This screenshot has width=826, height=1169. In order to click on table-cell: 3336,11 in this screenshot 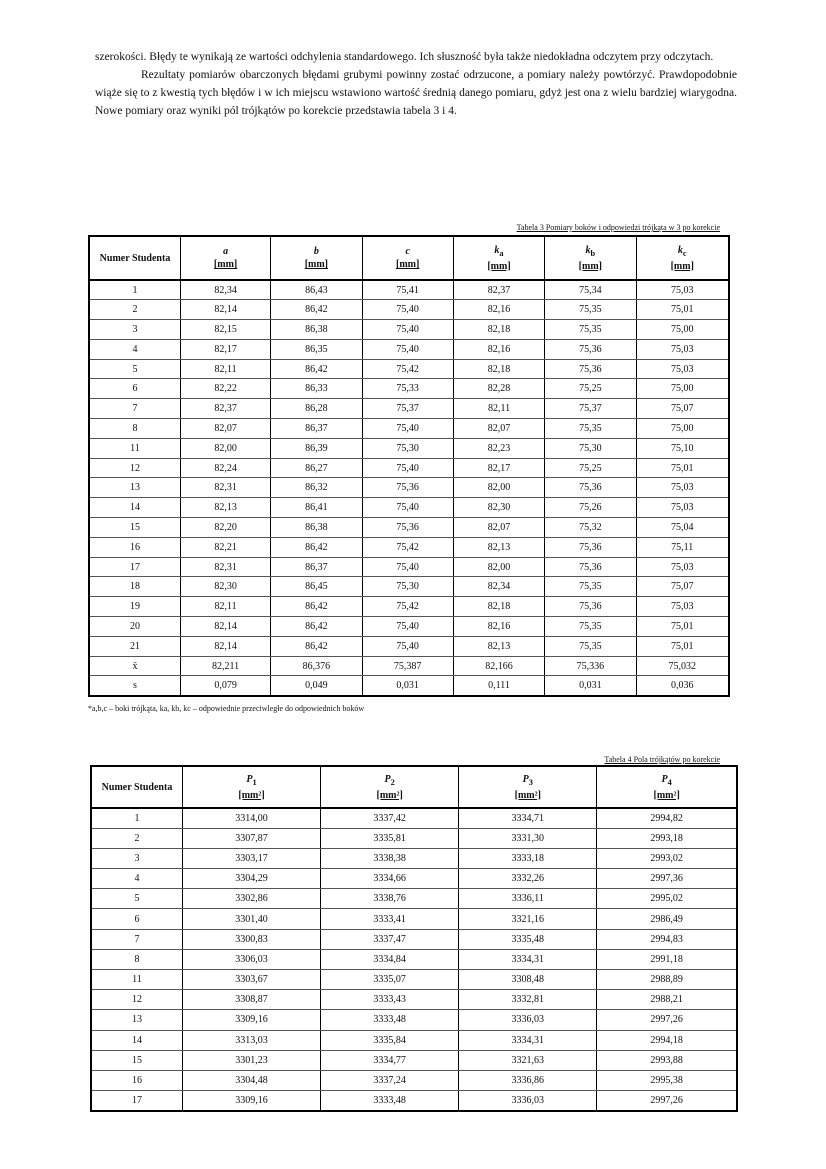, I will do `click(528, 899)`.